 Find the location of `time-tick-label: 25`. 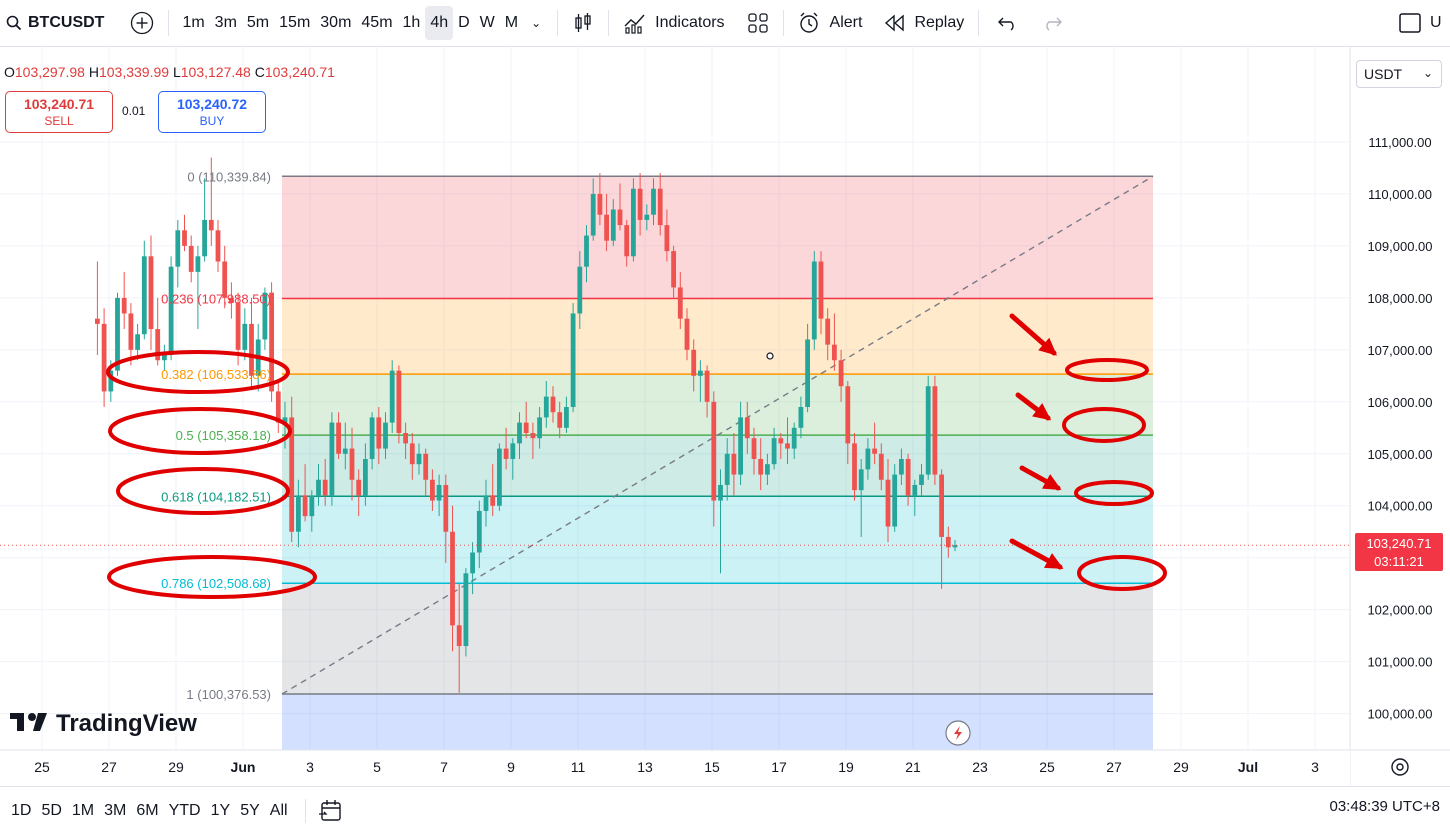

time-tick-label: 25 is located at coordinates (1047, 767).